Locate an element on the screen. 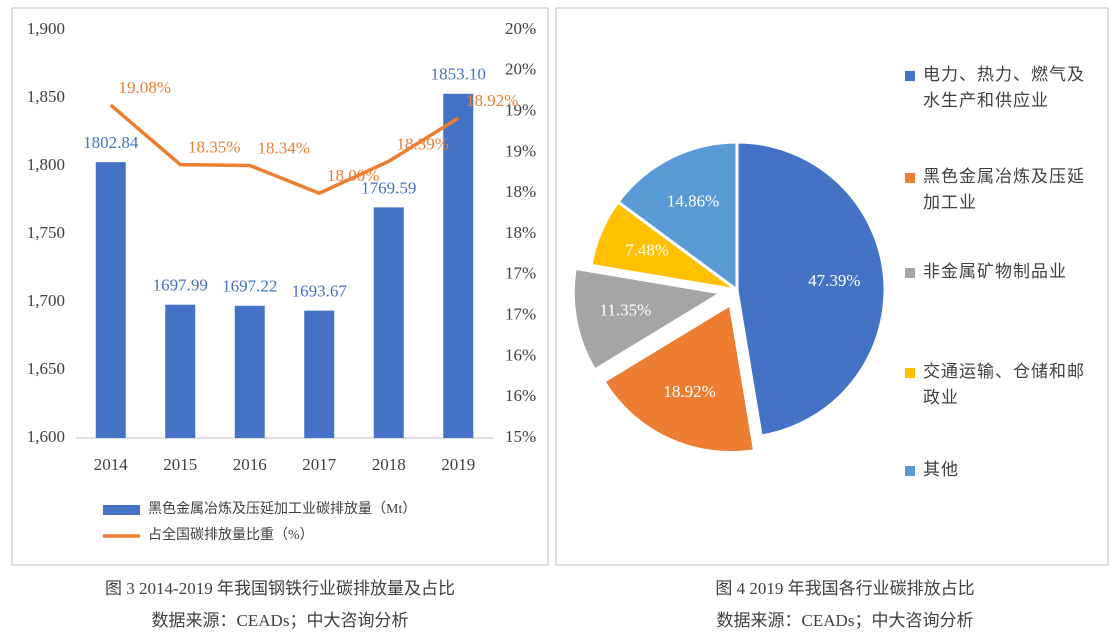 Image resolution: width=1119 pixels, height=640 pixels. caption: 图 4 2019 年我国各行业碳排放占比 is located at coordinates (844, 588).